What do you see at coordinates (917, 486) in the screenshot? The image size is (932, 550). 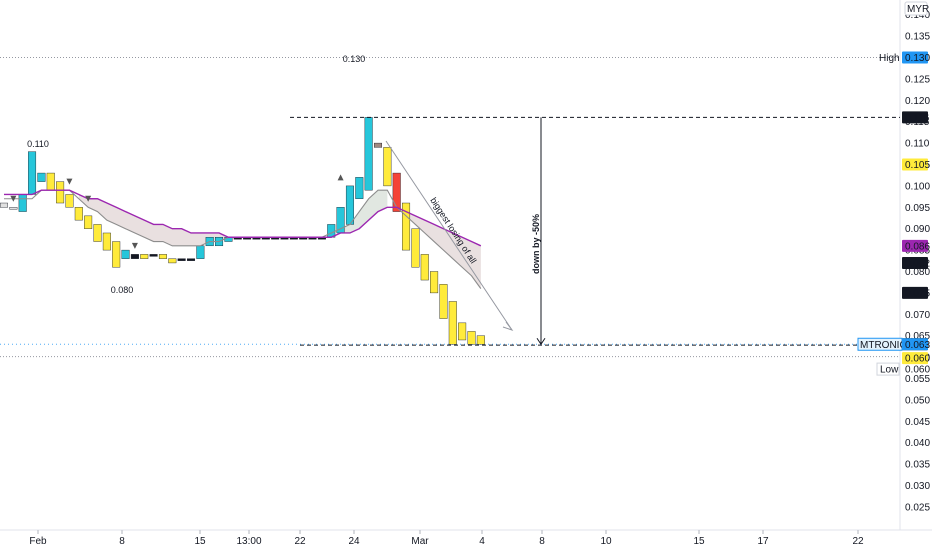 I see `price-tick-label: 0.030` at bounding box center [917, 486].